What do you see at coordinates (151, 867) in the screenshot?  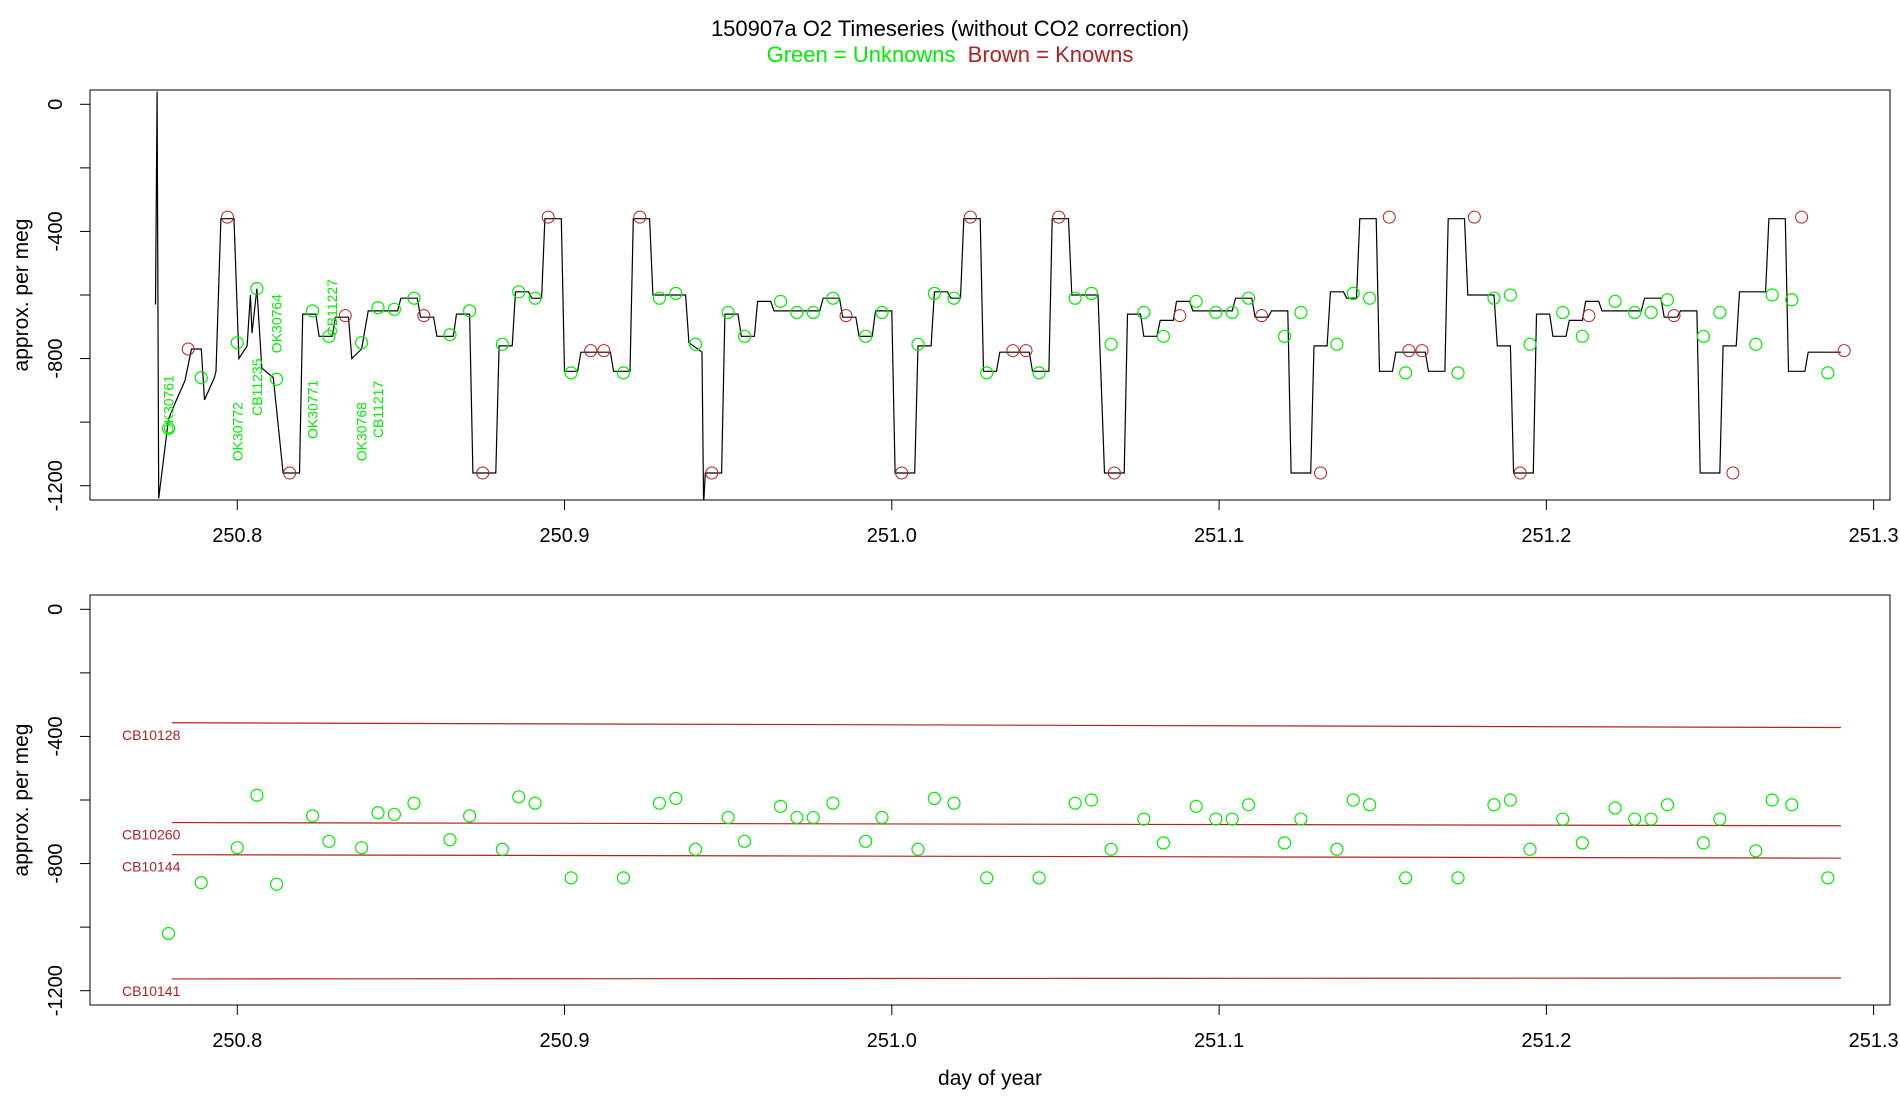 I see `reference-label: CB10144` at bounding box center [151, 867].